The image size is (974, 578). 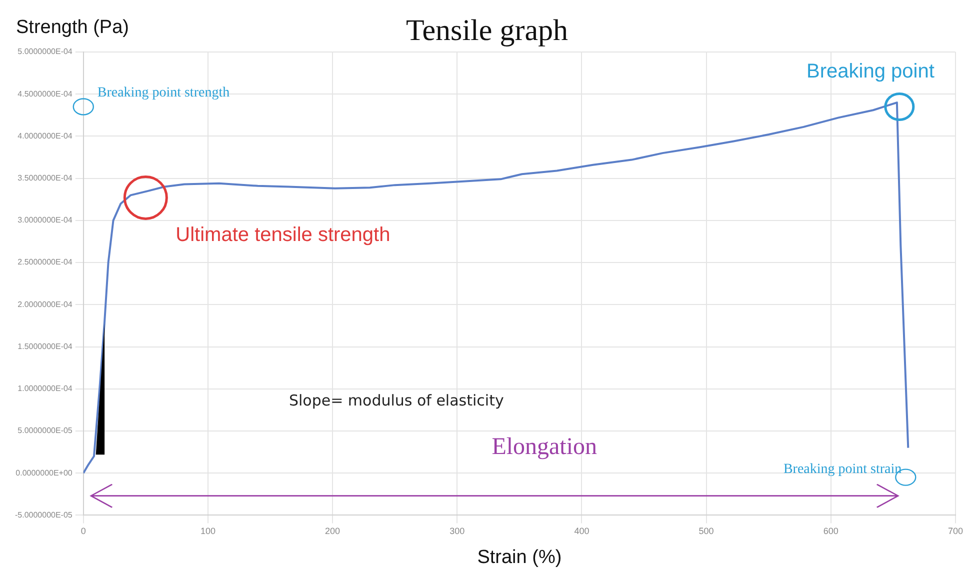 What do you see at coordinates (45, 135) in the screenshot?
I see `y-tick-label: 4.0000000E-04` at bounding box center [45, 135].